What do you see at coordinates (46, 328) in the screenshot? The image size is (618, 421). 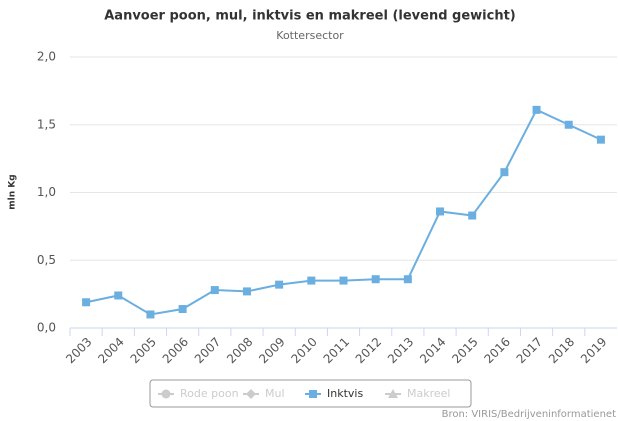 I see `y-tick-label: 0,0` at bounding box center [46, 328].